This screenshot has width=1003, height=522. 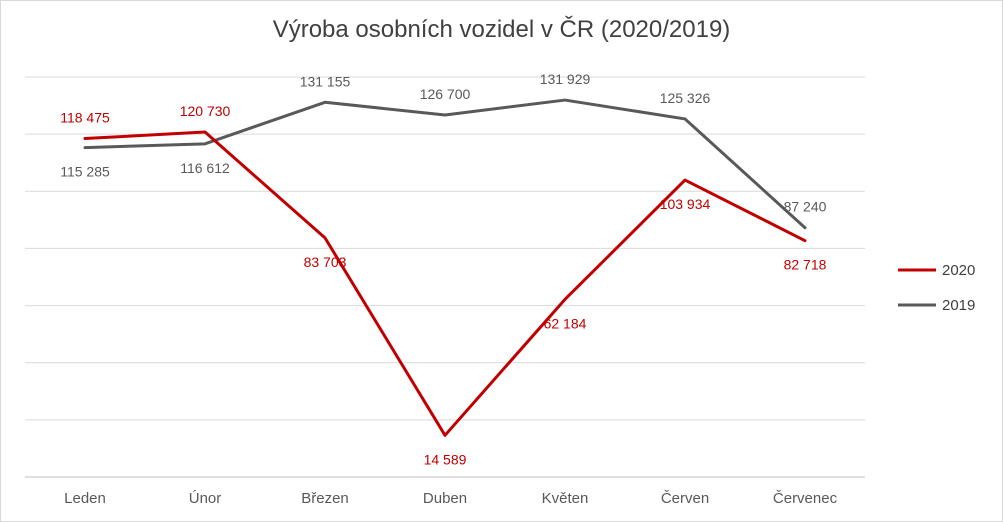 I want to click on x-tick-label: Duben, so click(x=445, y=498).